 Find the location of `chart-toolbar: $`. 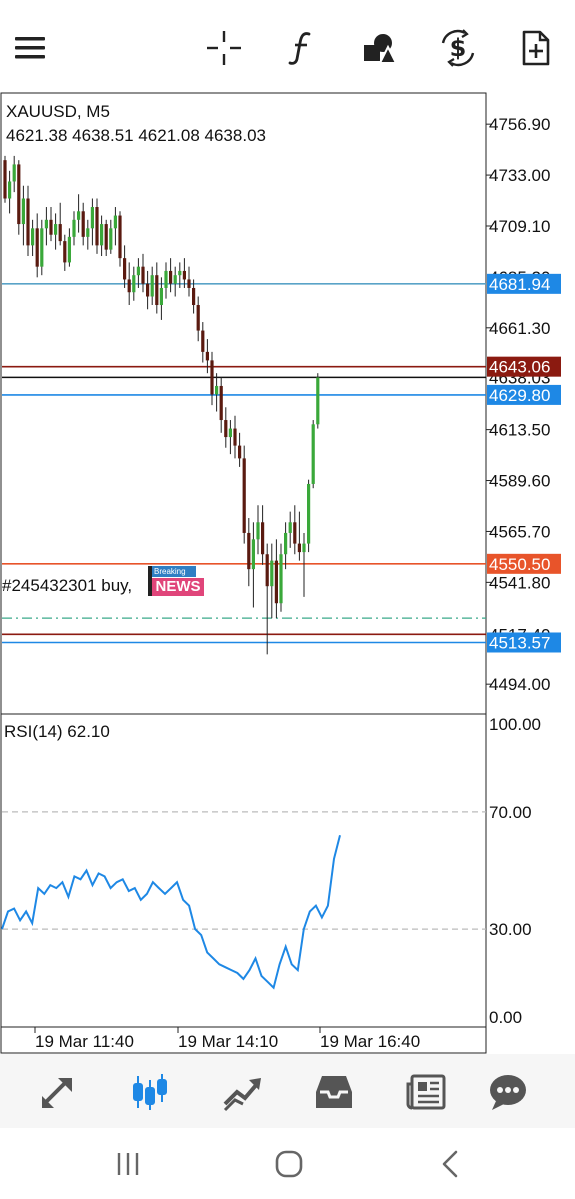

chart-toolbar: $ is located at coordinates (287, 46).